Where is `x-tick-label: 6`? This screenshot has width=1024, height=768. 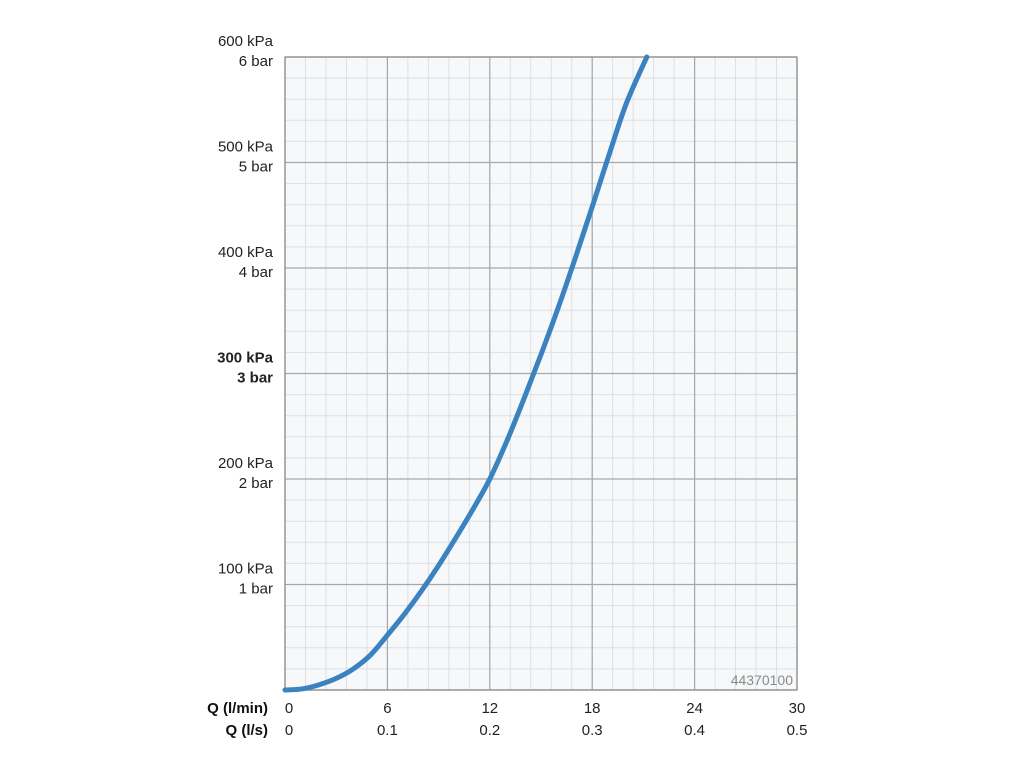 x-tick-label: 6 is located at coordinates (387, 708).